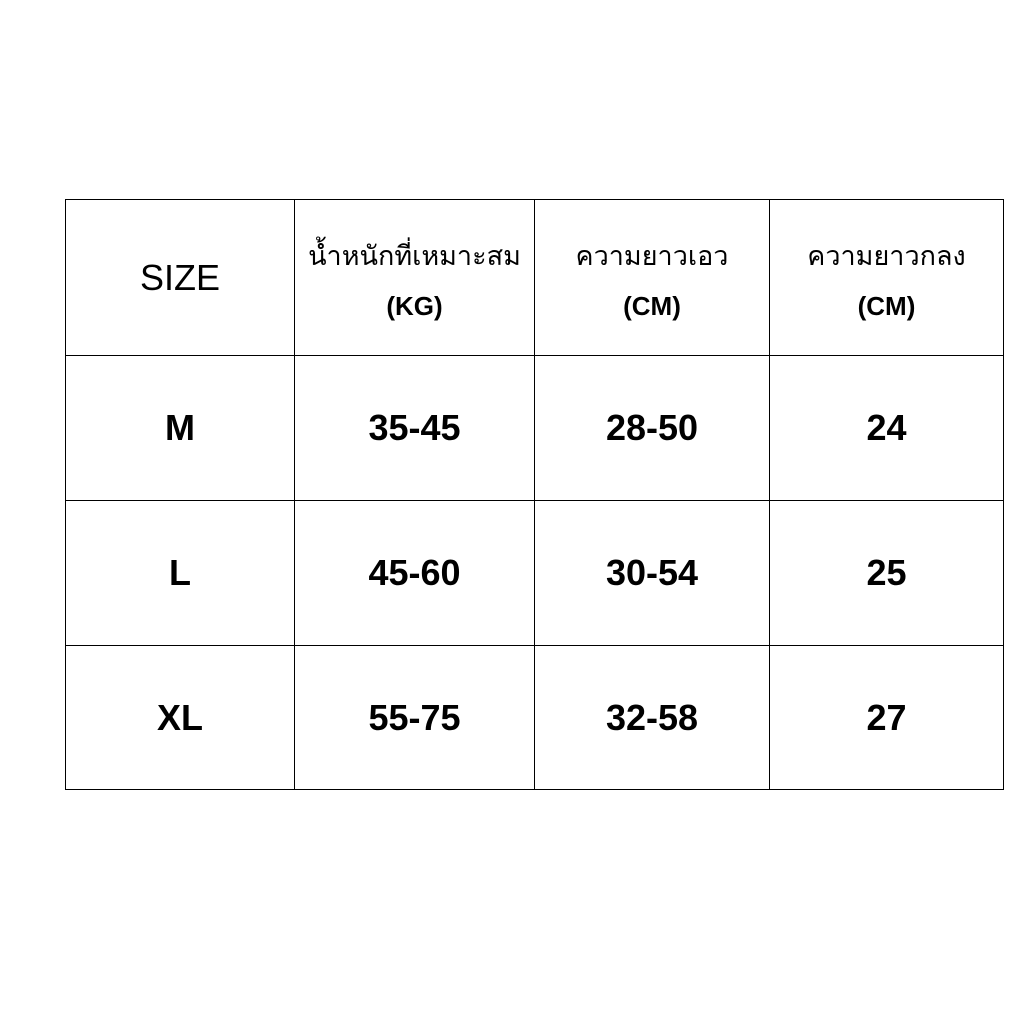 The image size is (1024, 1024). I want to click on waist-cell: 32-58, so click(652, 717).